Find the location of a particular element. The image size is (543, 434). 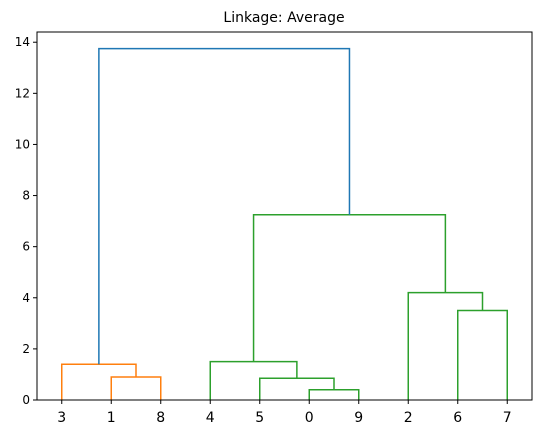

leaf-label: 6 is located at coordinates (457, 418).